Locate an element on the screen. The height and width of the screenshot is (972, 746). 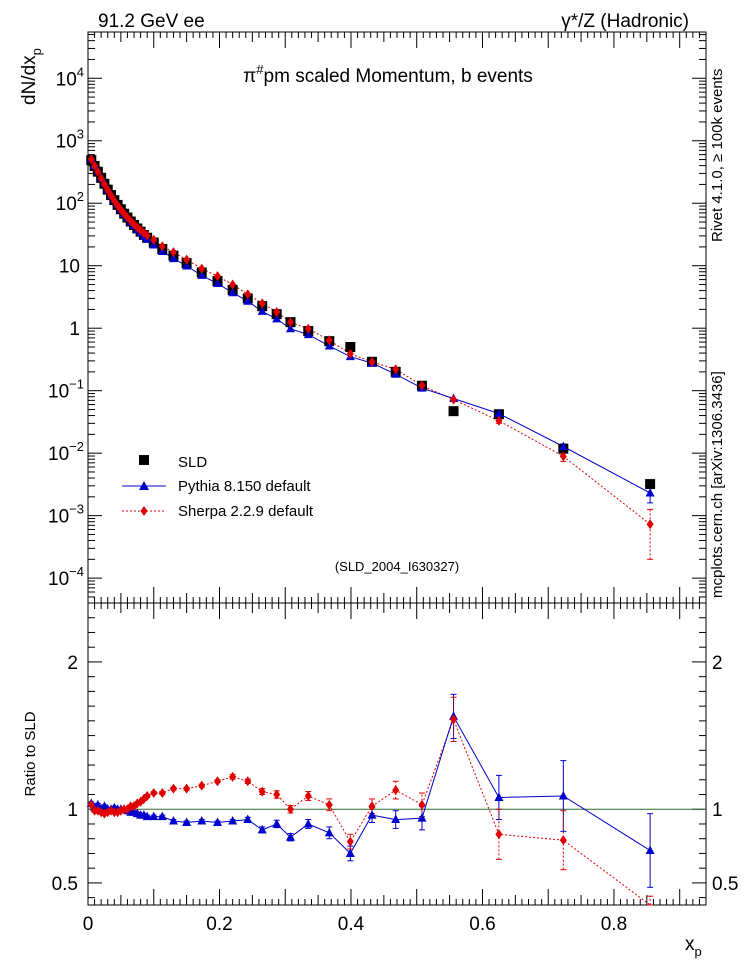
ratio-y-tick-label-left: 1 is located at coordinates (72, 810).